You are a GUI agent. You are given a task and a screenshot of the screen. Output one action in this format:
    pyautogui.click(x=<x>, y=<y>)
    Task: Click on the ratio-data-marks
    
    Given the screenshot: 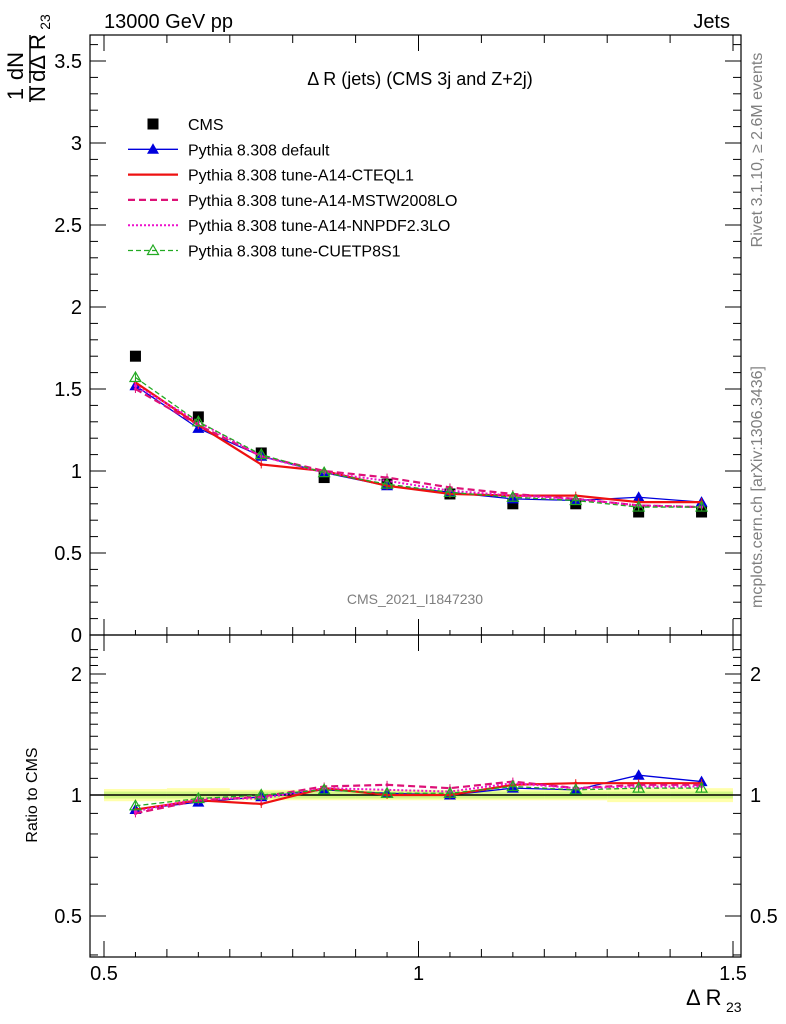 What is the action you would take?
    pyautogui.click(x=418, y=793)
    